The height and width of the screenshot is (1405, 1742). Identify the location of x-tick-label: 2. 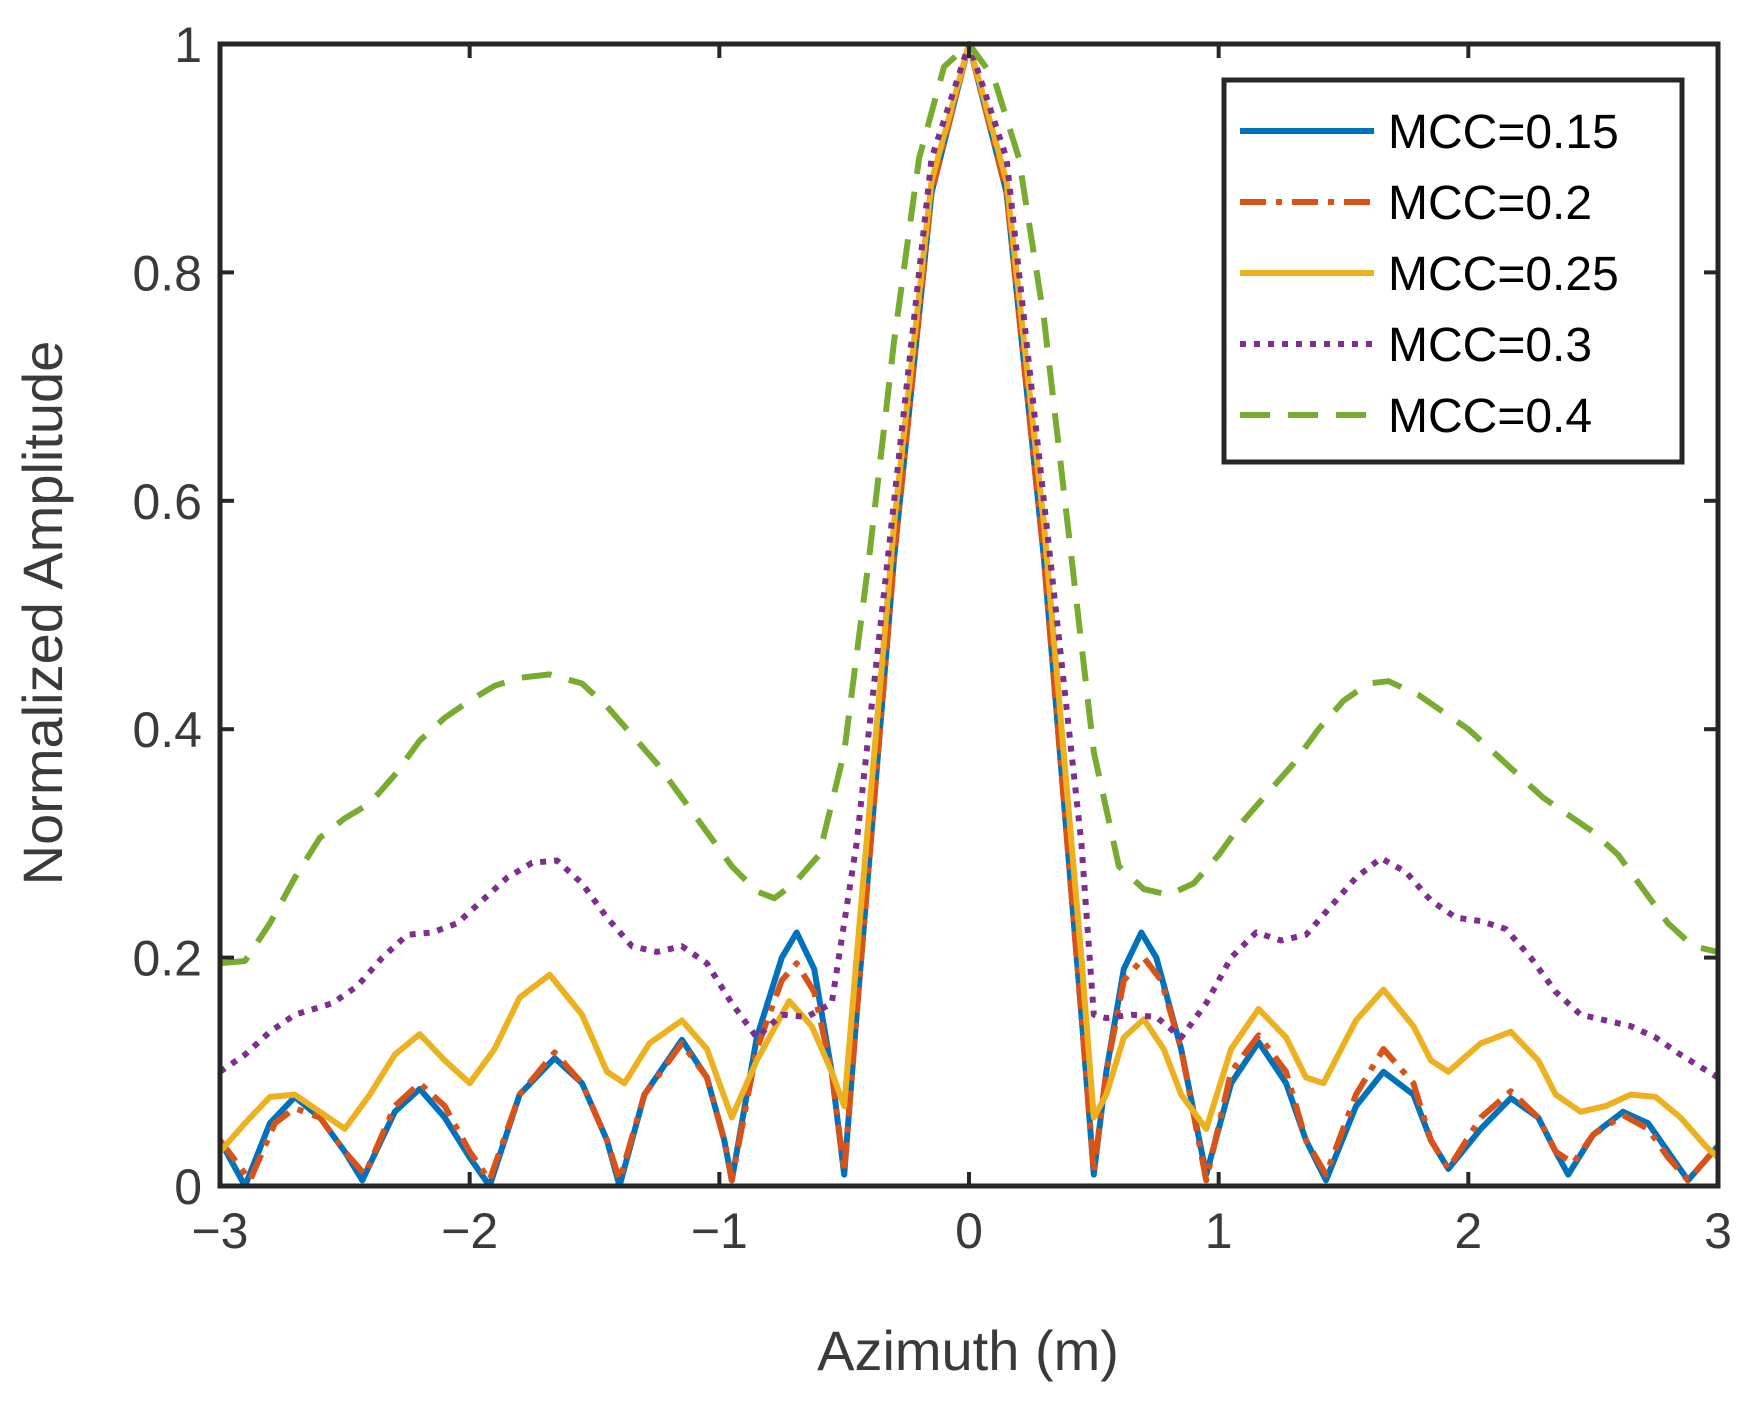
(1468, 1231).